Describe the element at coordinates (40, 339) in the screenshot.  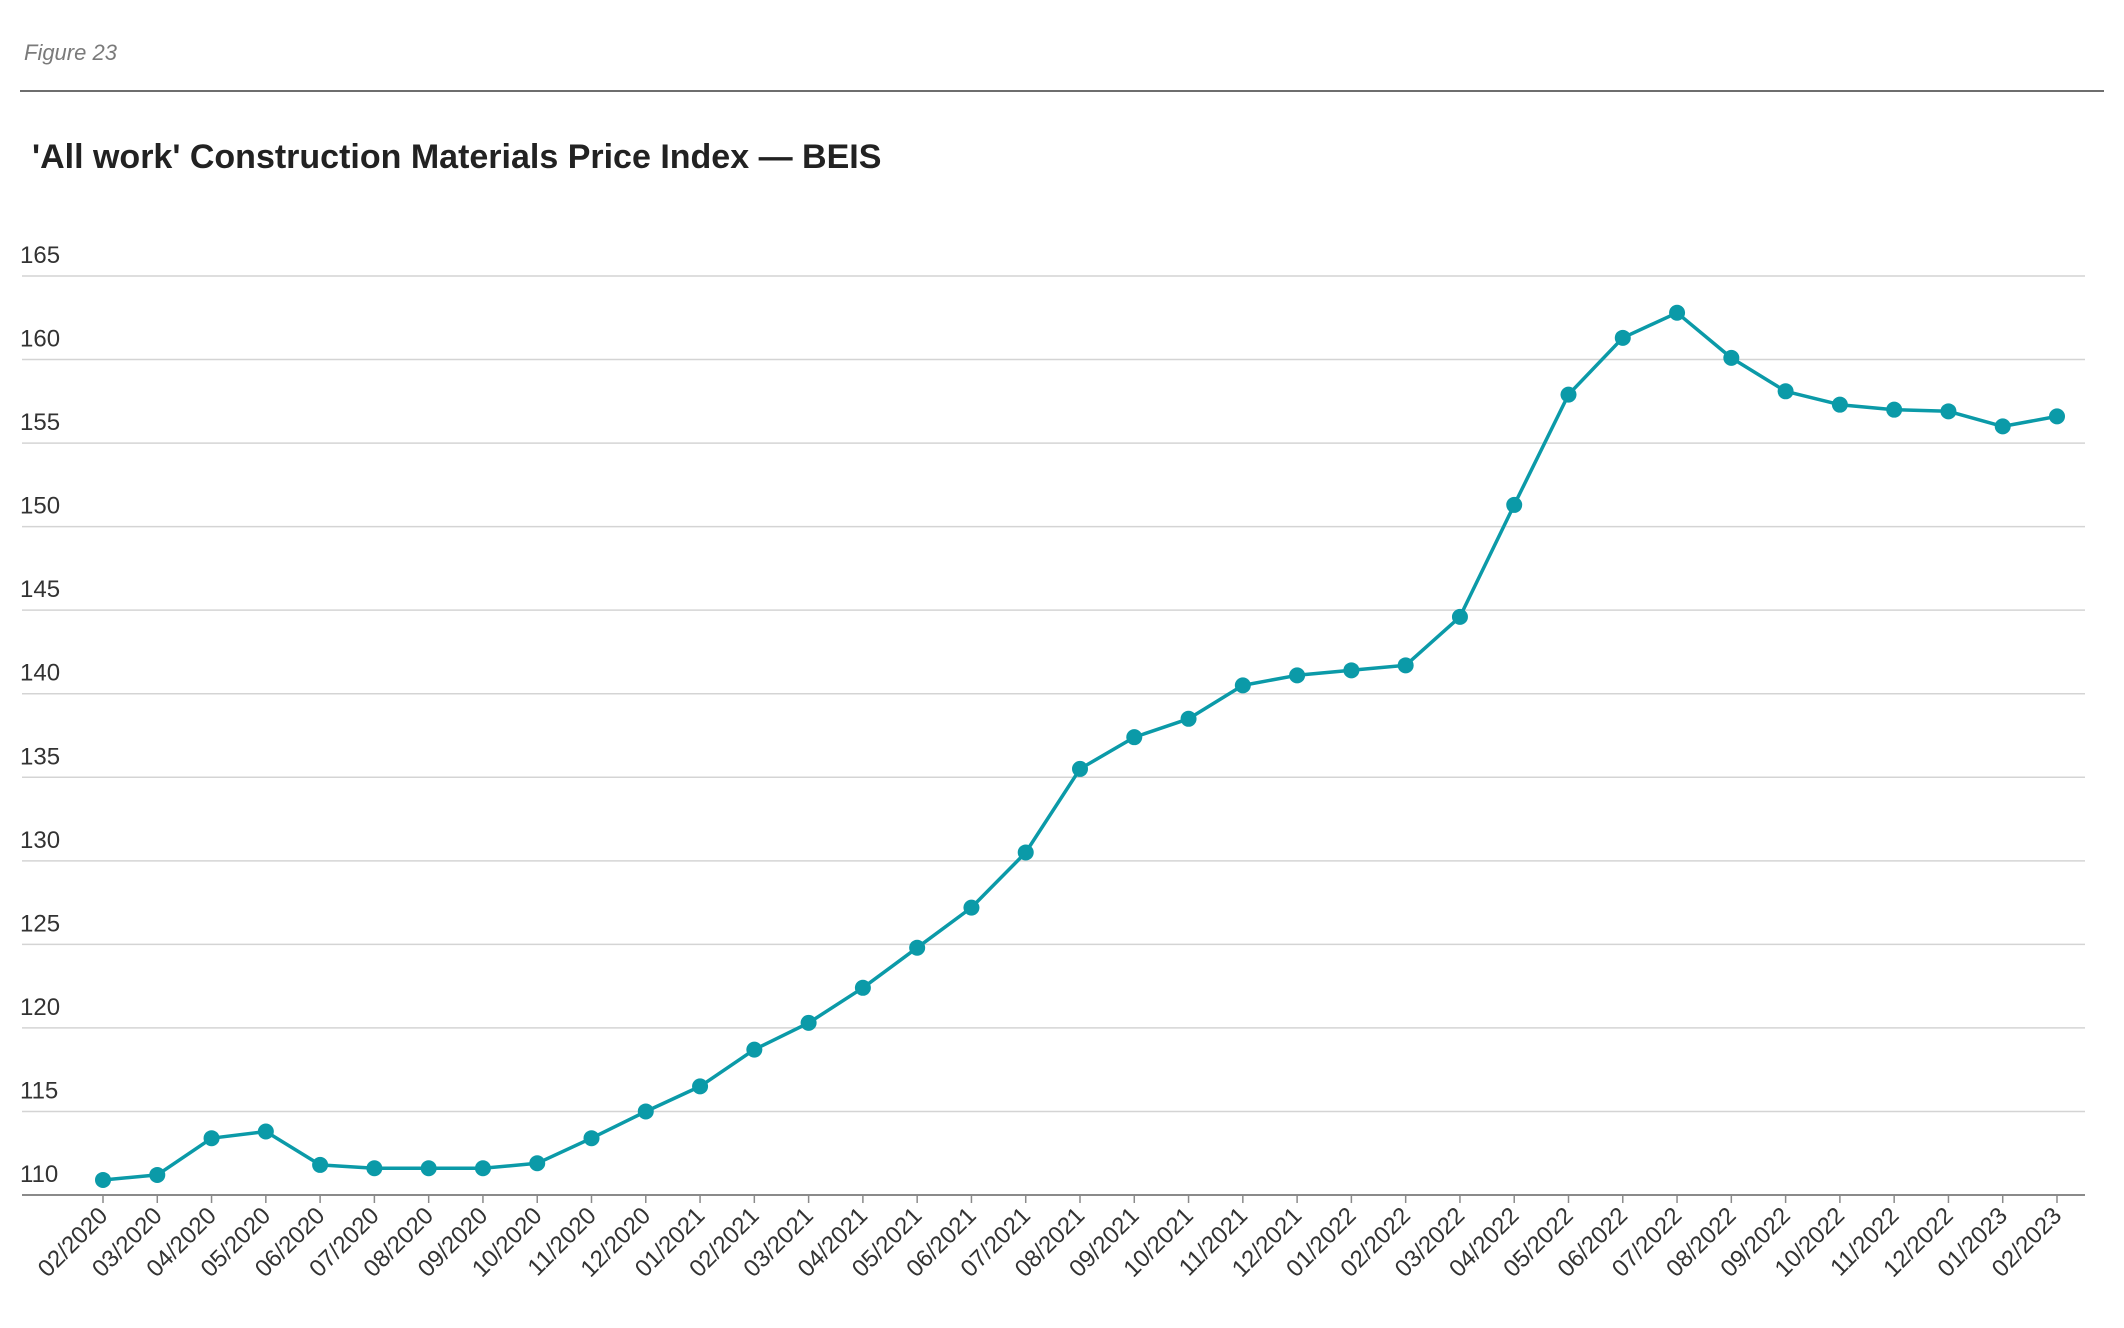
I see `y-tick-label-160: 160` at that location.